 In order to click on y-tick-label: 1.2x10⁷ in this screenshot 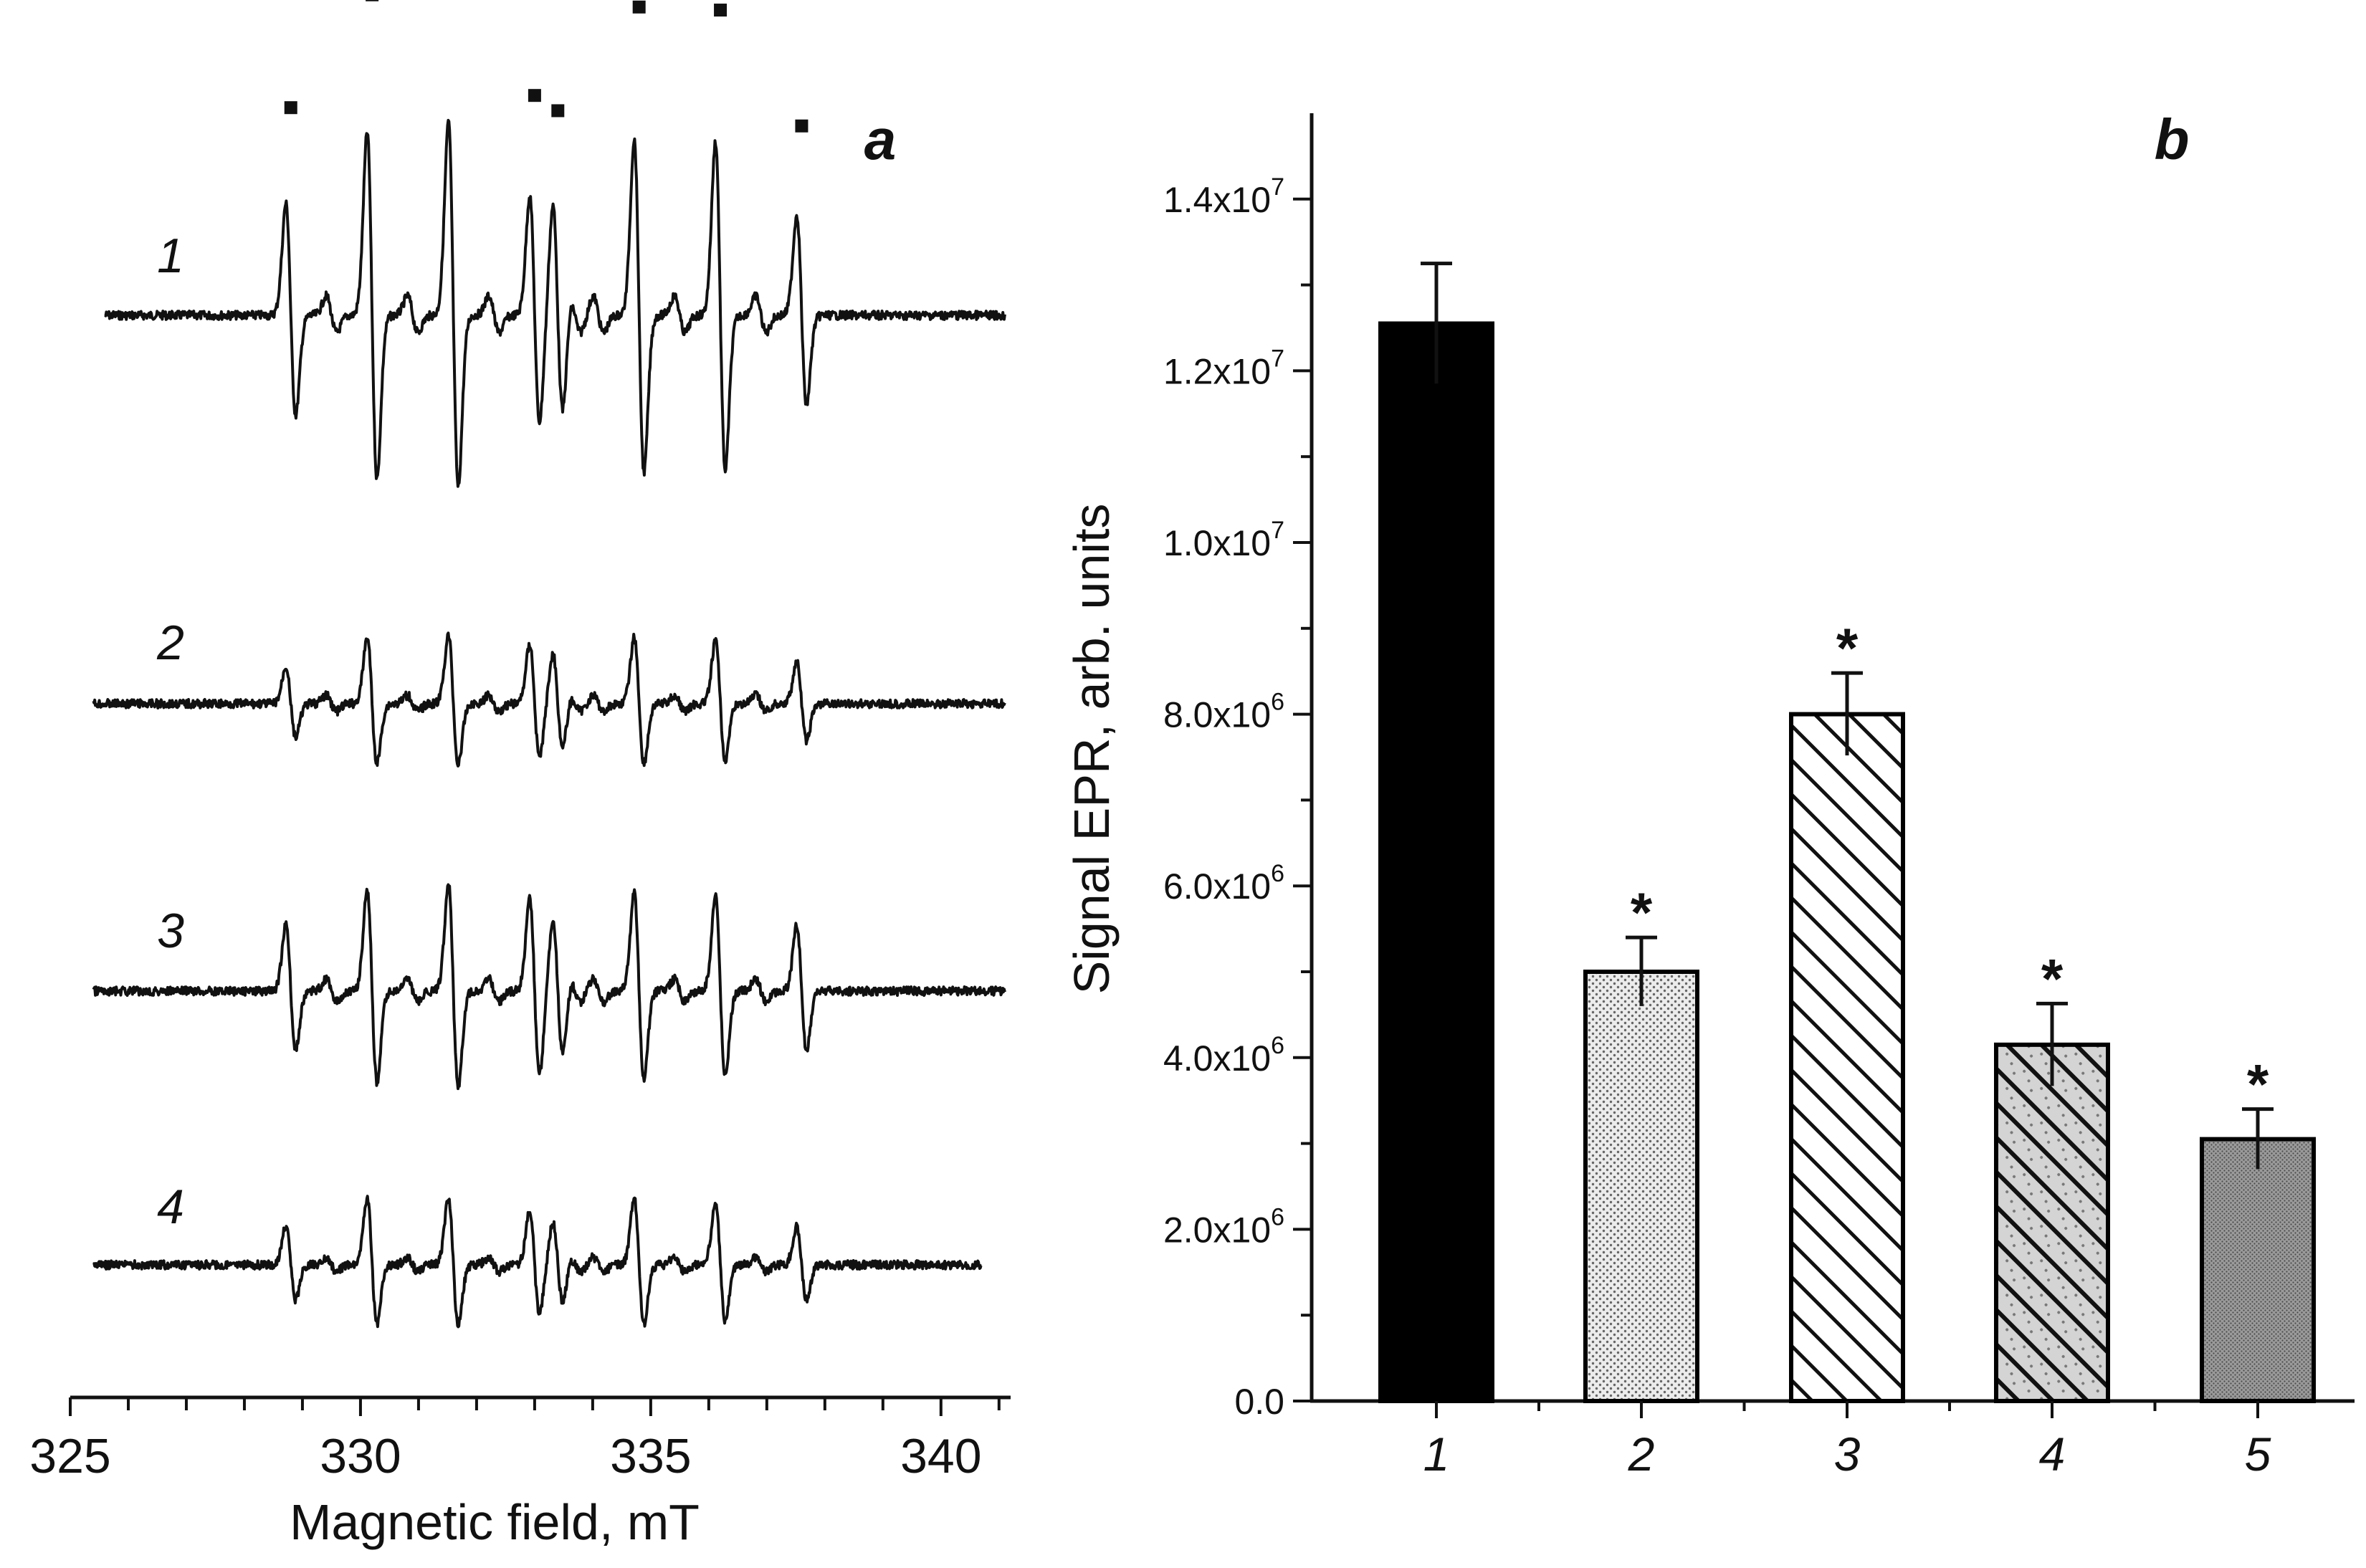, I will do `click(1223, 368)`.